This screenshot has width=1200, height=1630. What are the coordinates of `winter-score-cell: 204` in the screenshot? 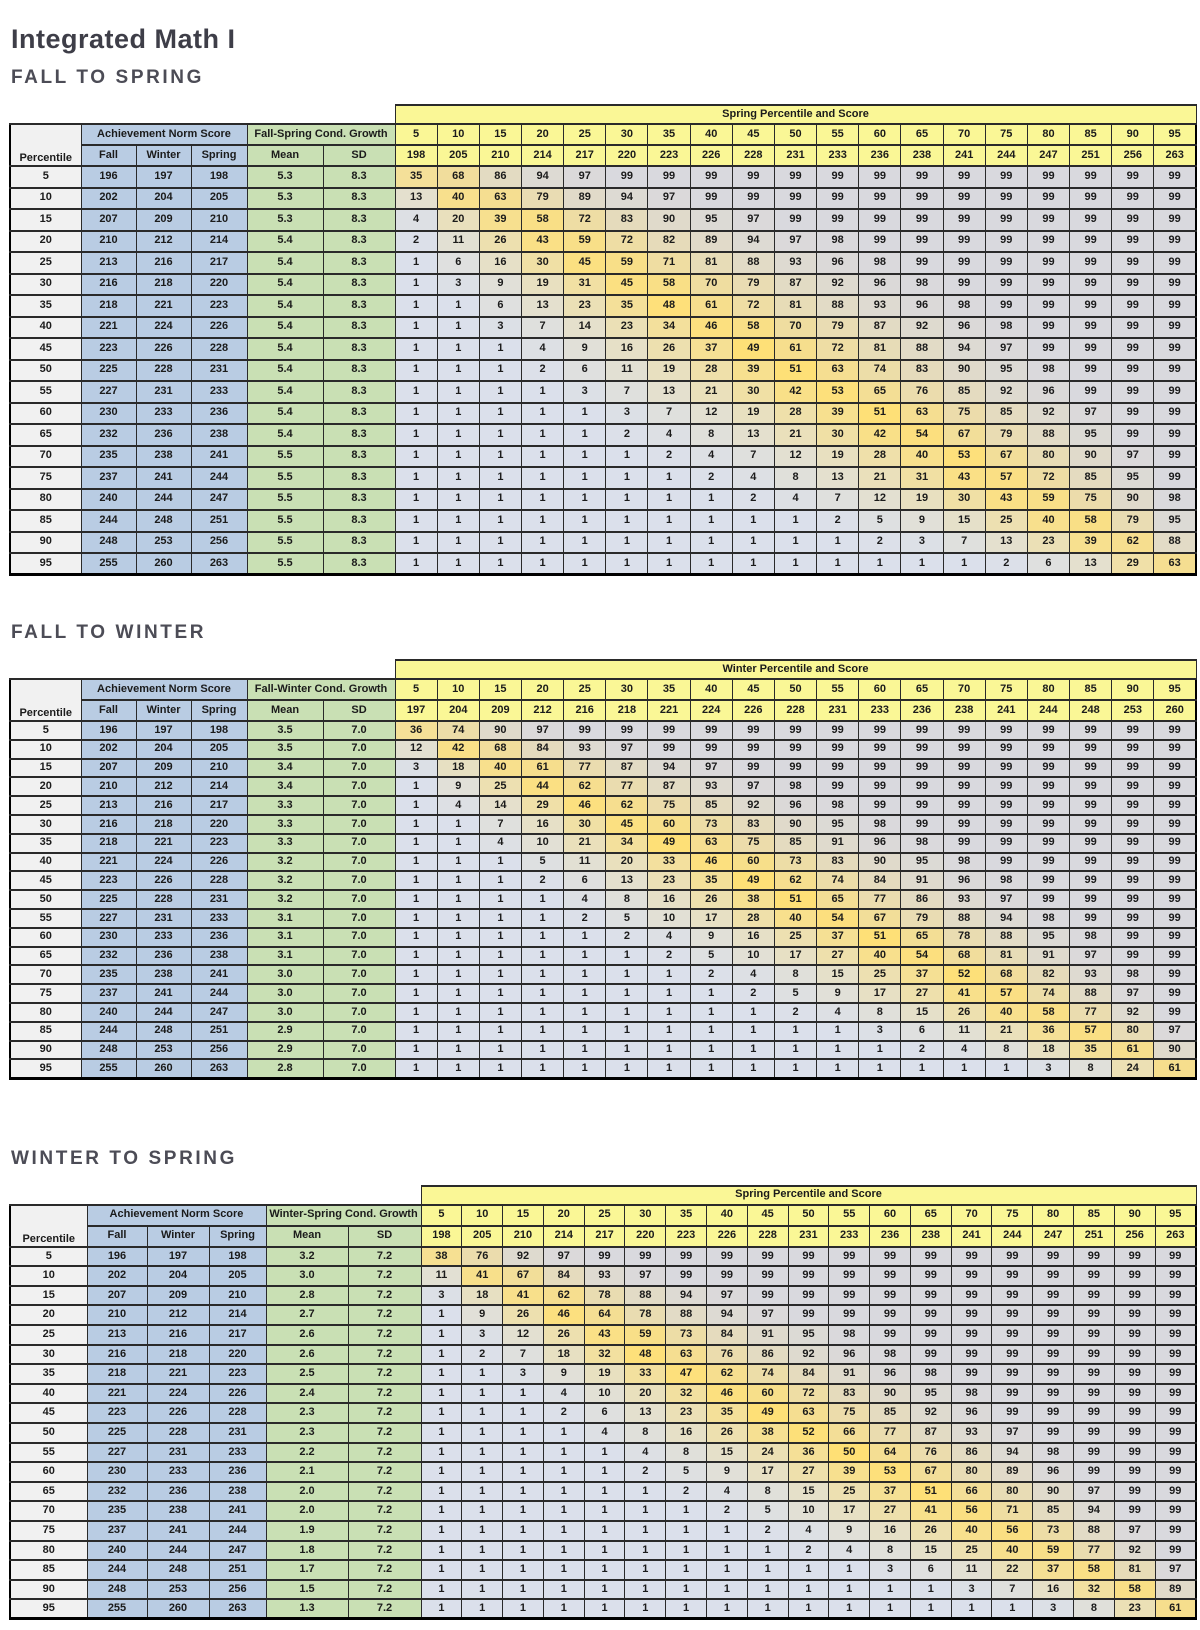 It's located at (178, 1276).